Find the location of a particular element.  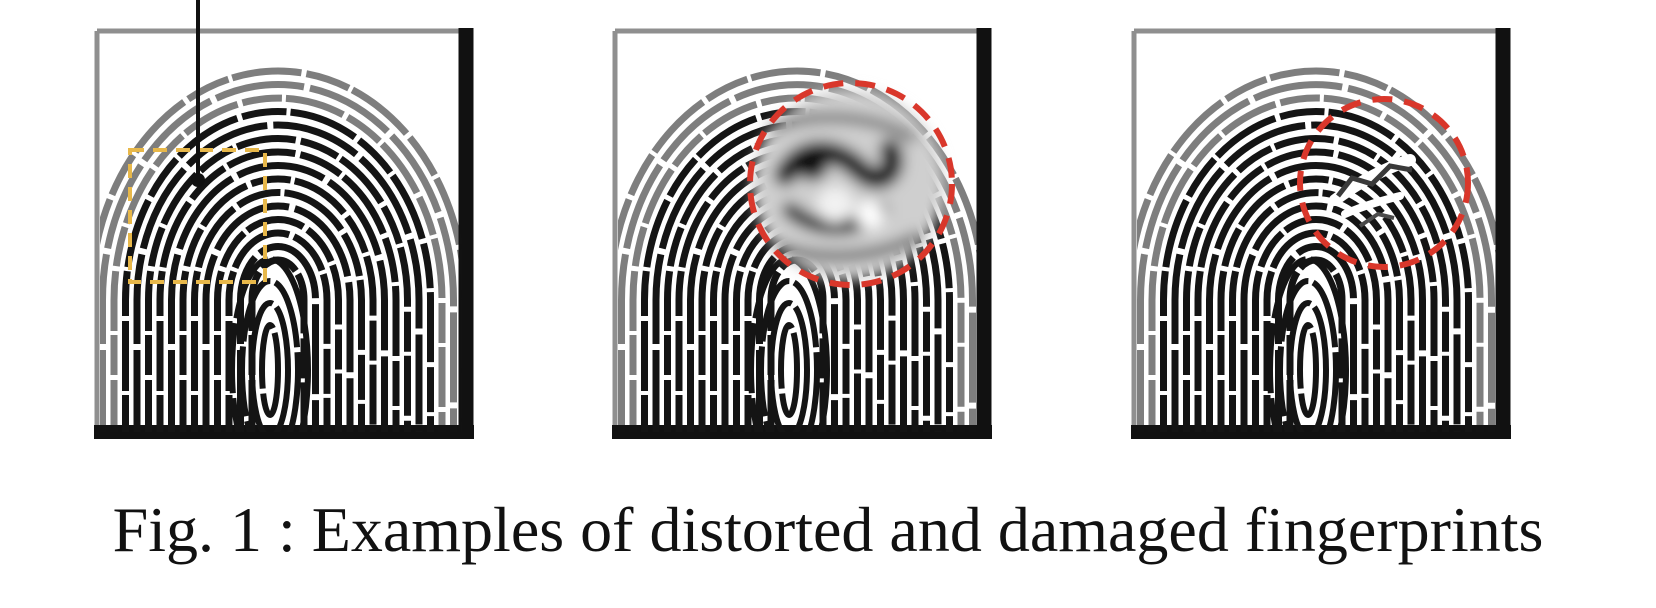

scar-region is located at coordinates (1372, 191).